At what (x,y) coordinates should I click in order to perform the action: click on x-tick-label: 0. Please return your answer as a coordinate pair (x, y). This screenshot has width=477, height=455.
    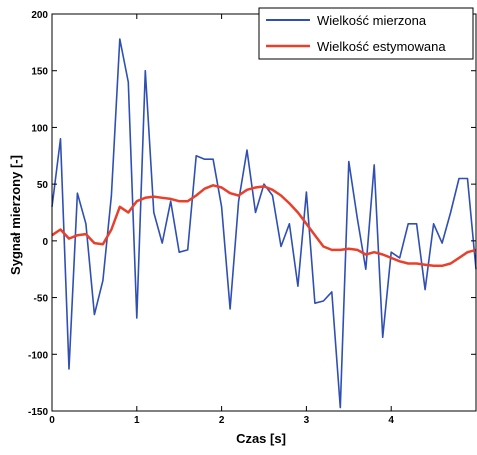
    Looking at the image, I should click on (52, 420).